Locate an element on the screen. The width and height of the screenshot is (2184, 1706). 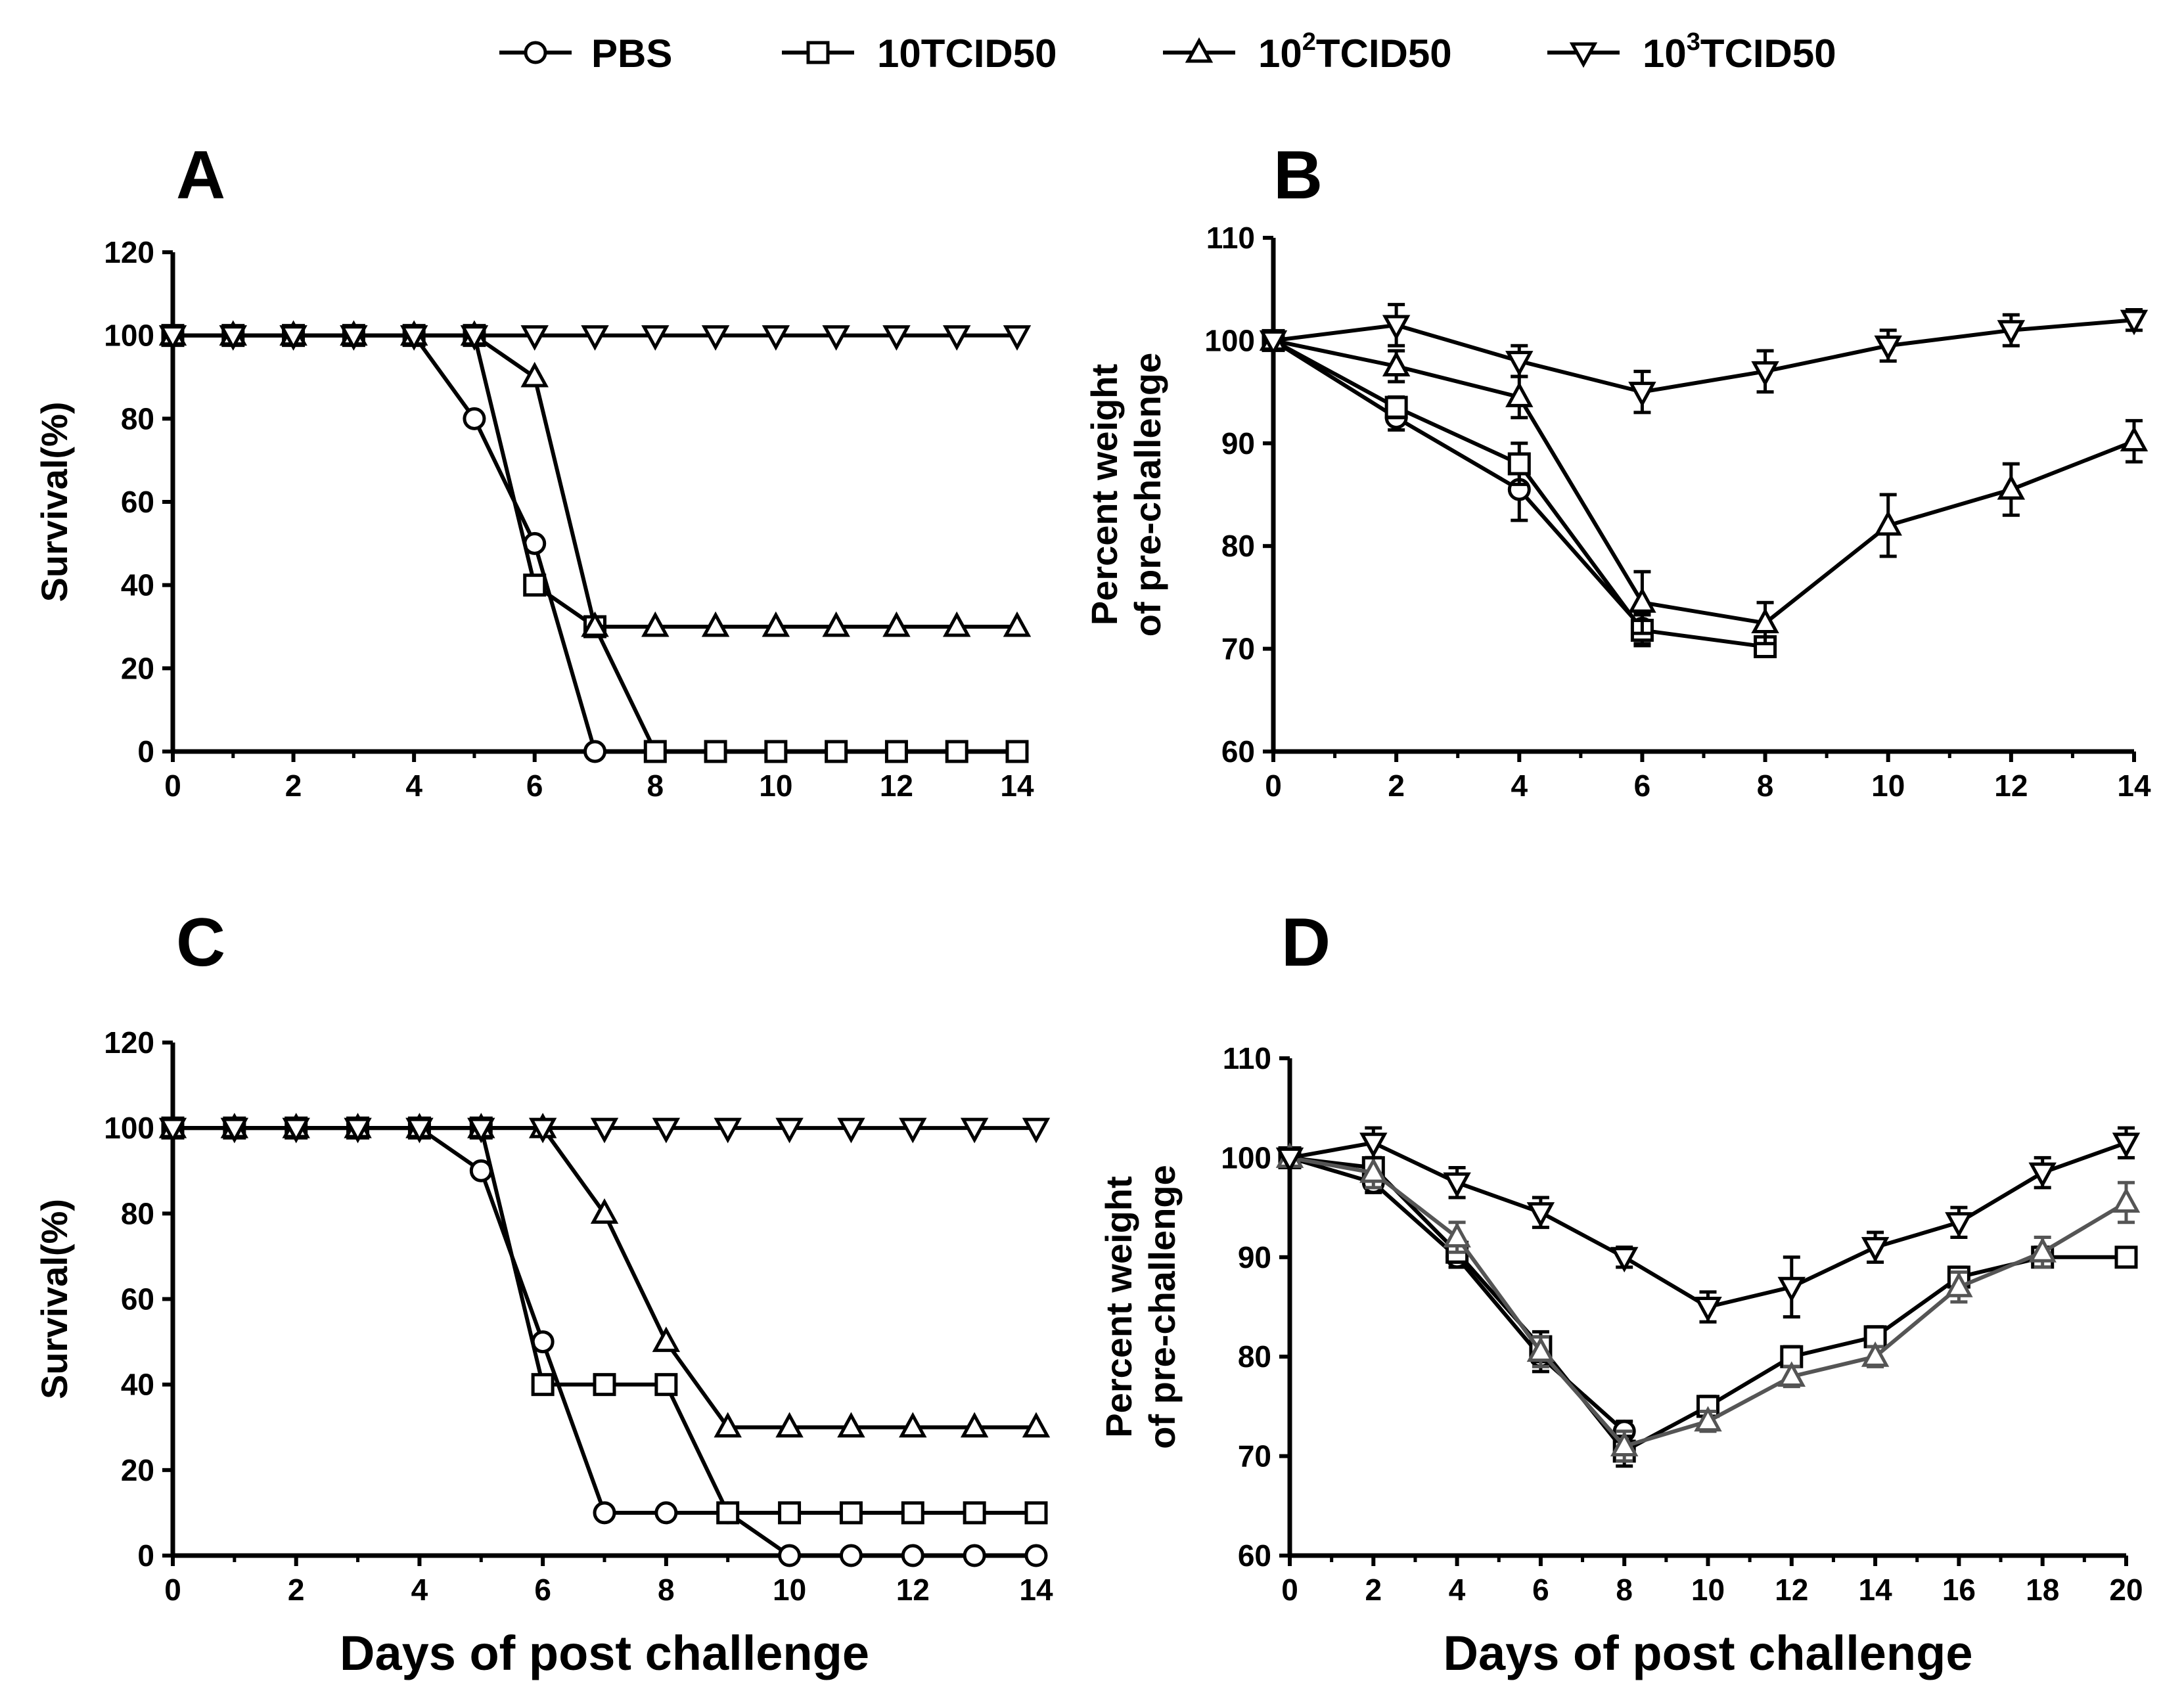
chart-b-series-10-2tcid50 is located at coordinates (1704, 486).